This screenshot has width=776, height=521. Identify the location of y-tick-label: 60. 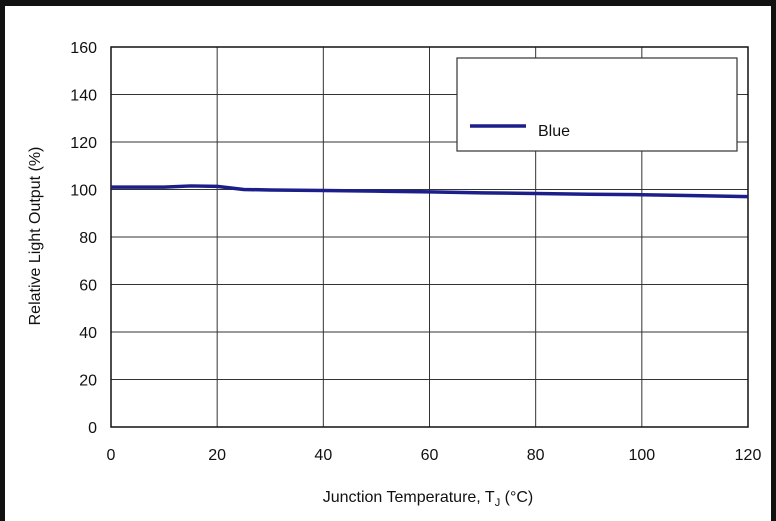
(88, 286).